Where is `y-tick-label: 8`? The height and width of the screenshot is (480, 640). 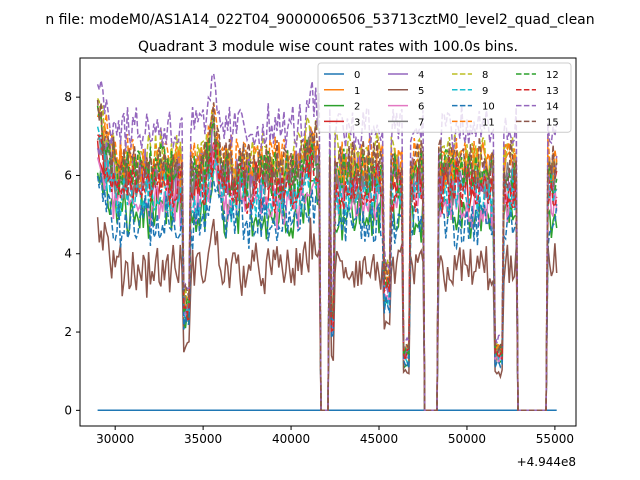
y-tick-label: 8 is located at coordinates (68, 97).